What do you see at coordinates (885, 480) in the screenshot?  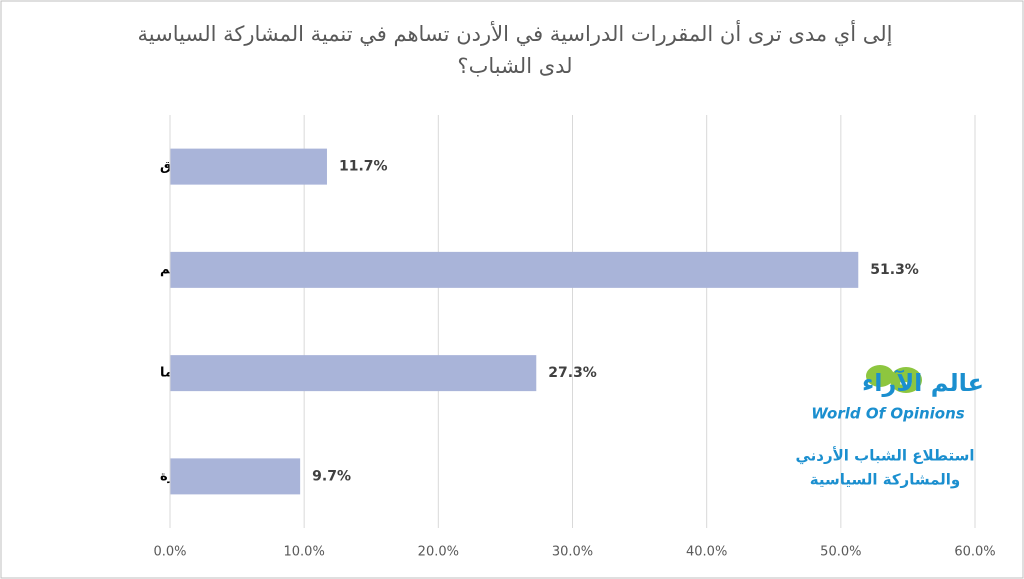 I see `annotation: والمشاركة السياسية` at bounding box center [885, 480].